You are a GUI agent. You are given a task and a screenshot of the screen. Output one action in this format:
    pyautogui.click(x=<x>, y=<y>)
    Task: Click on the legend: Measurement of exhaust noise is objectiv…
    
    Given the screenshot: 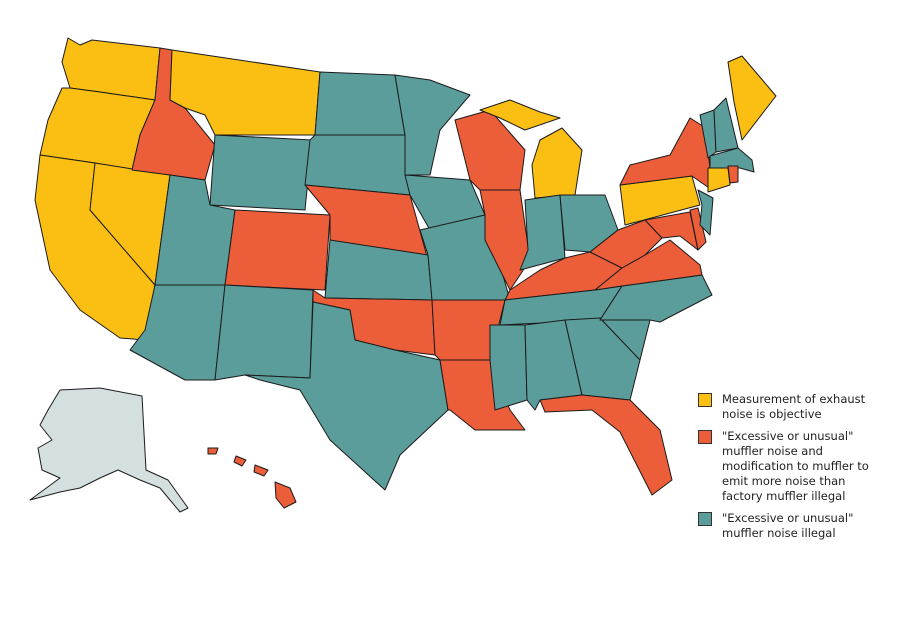 What is the action you would take?
    pyautogui.click(x=798, y=470)
    